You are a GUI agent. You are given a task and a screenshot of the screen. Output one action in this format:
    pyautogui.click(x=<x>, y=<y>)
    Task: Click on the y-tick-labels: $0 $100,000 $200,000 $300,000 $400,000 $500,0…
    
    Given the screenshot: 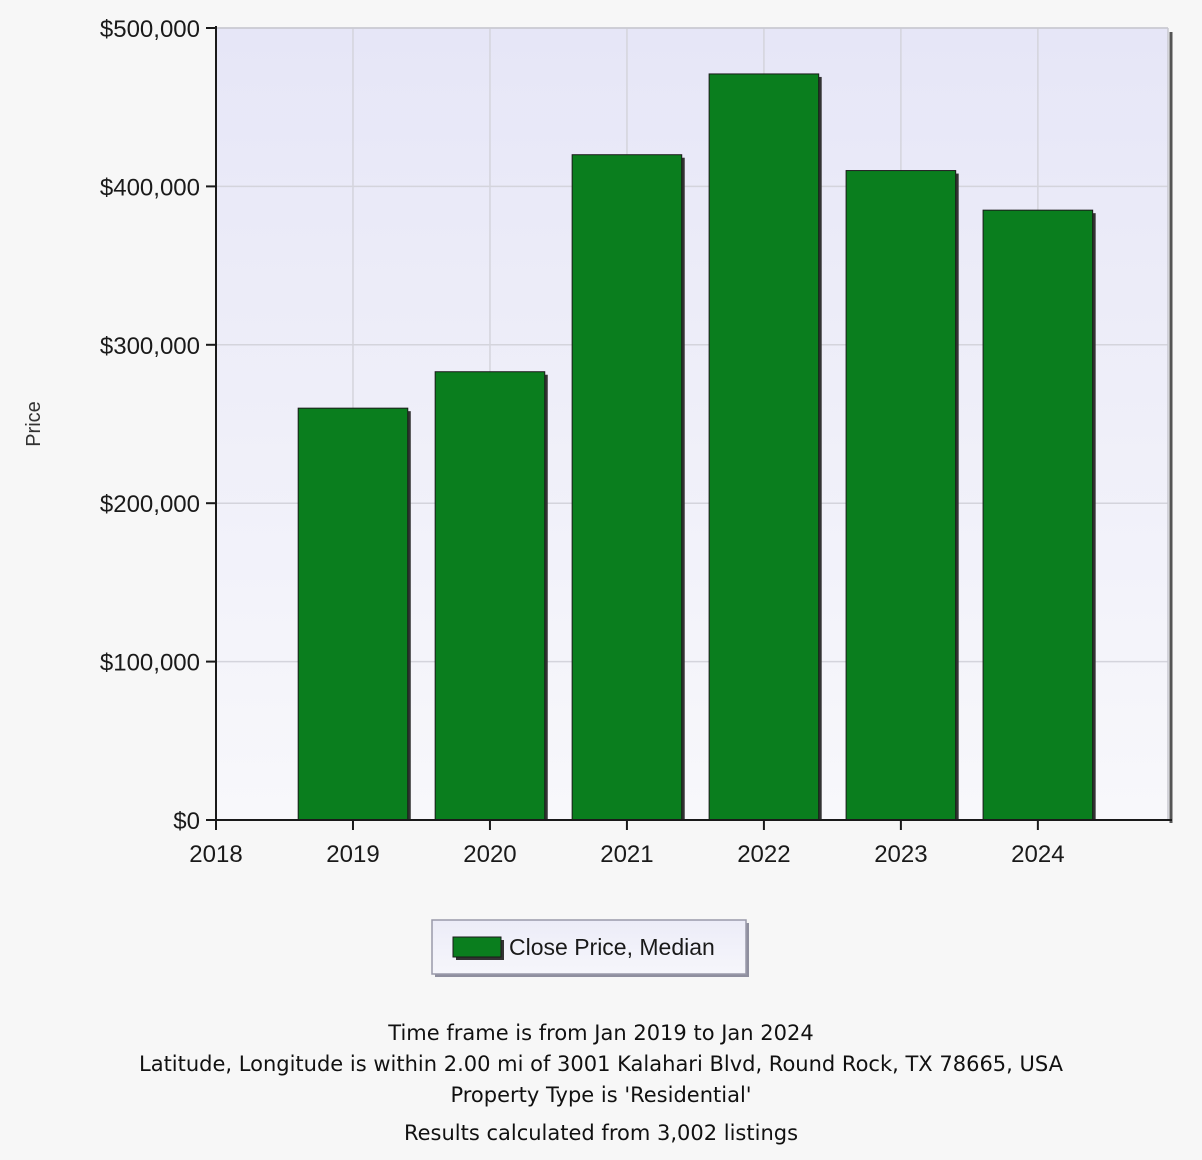 What is the action you would take?
    pyautogui.click(x=150, y=425)
    